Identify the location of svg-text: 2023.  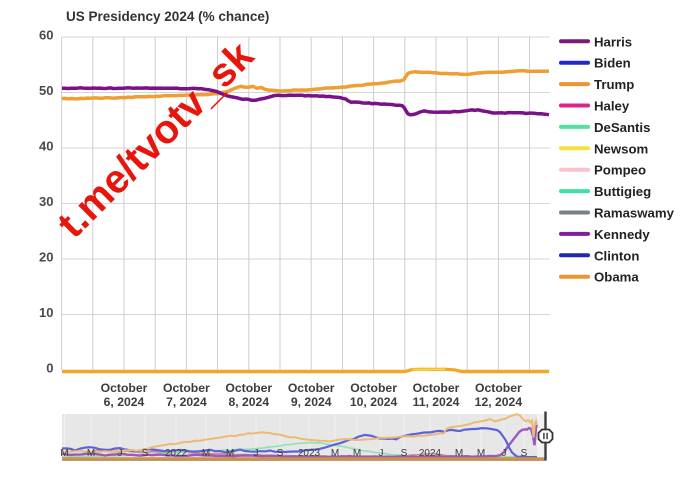
(309, 453).